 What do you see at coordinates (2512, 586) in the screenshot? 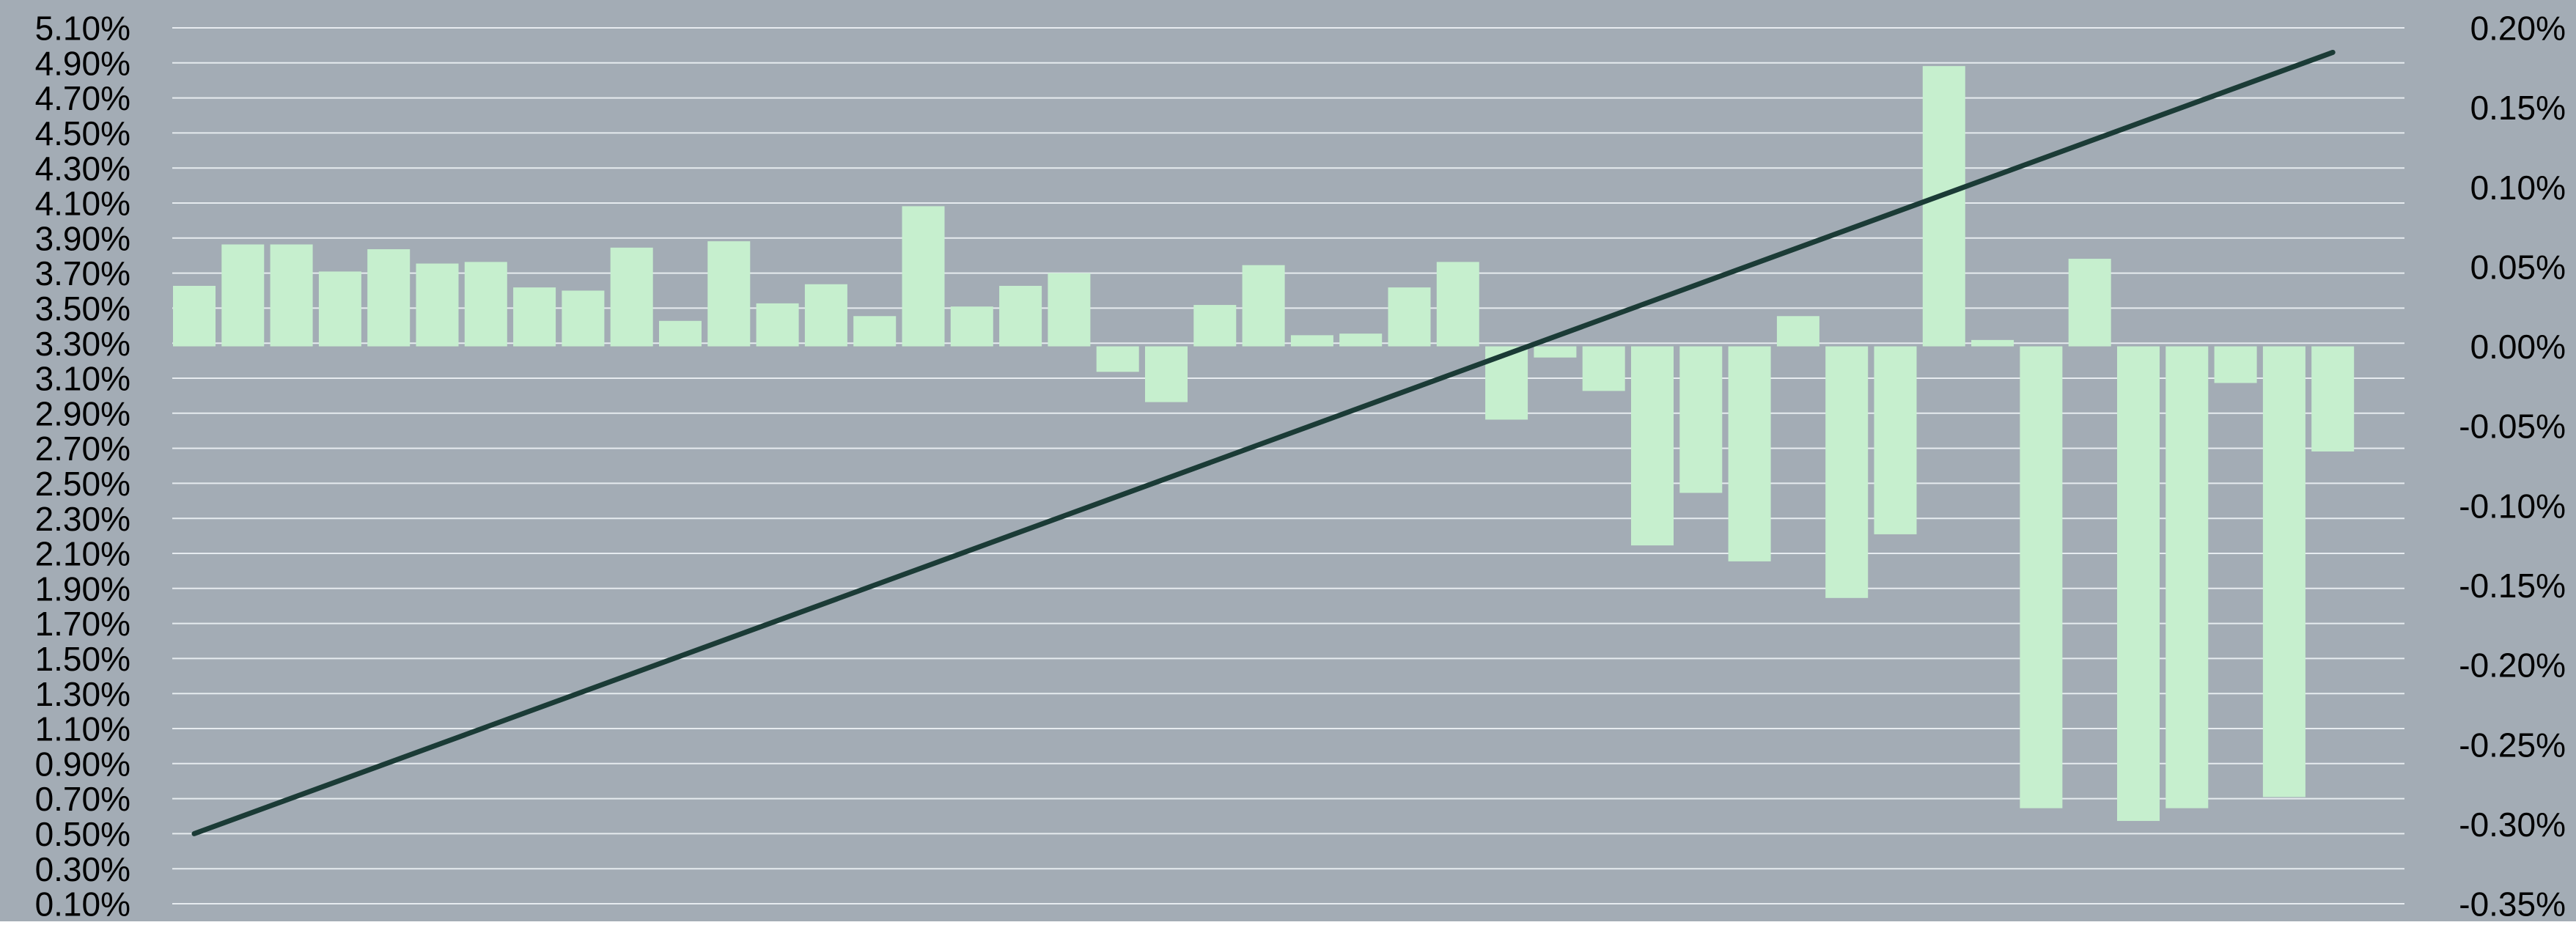
I see `right-axis-tick-label: -0.15%` at bounding box center [2512, 586].